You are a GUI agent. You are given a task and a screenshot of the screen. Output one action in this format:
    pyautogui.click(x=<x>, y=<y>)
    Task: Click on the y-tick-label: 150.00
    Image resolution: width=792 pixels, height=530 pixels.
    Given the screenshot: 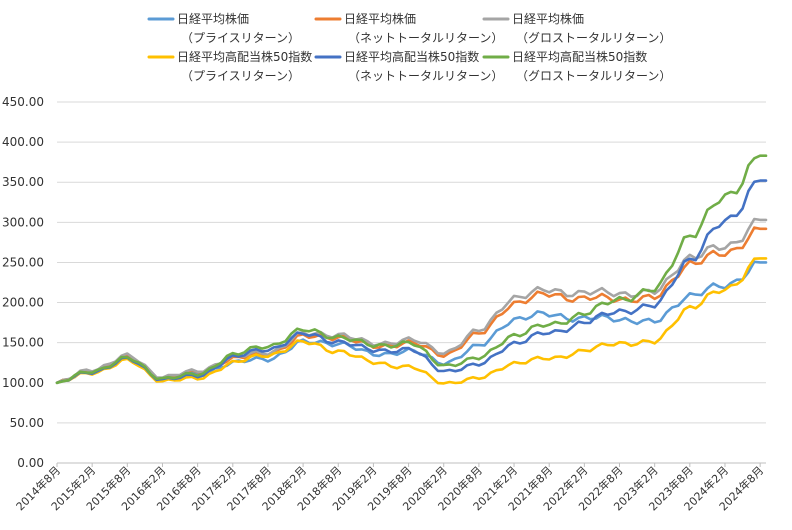 What is the action you would take?
    pyautogui.click(x=23, y=343)
    